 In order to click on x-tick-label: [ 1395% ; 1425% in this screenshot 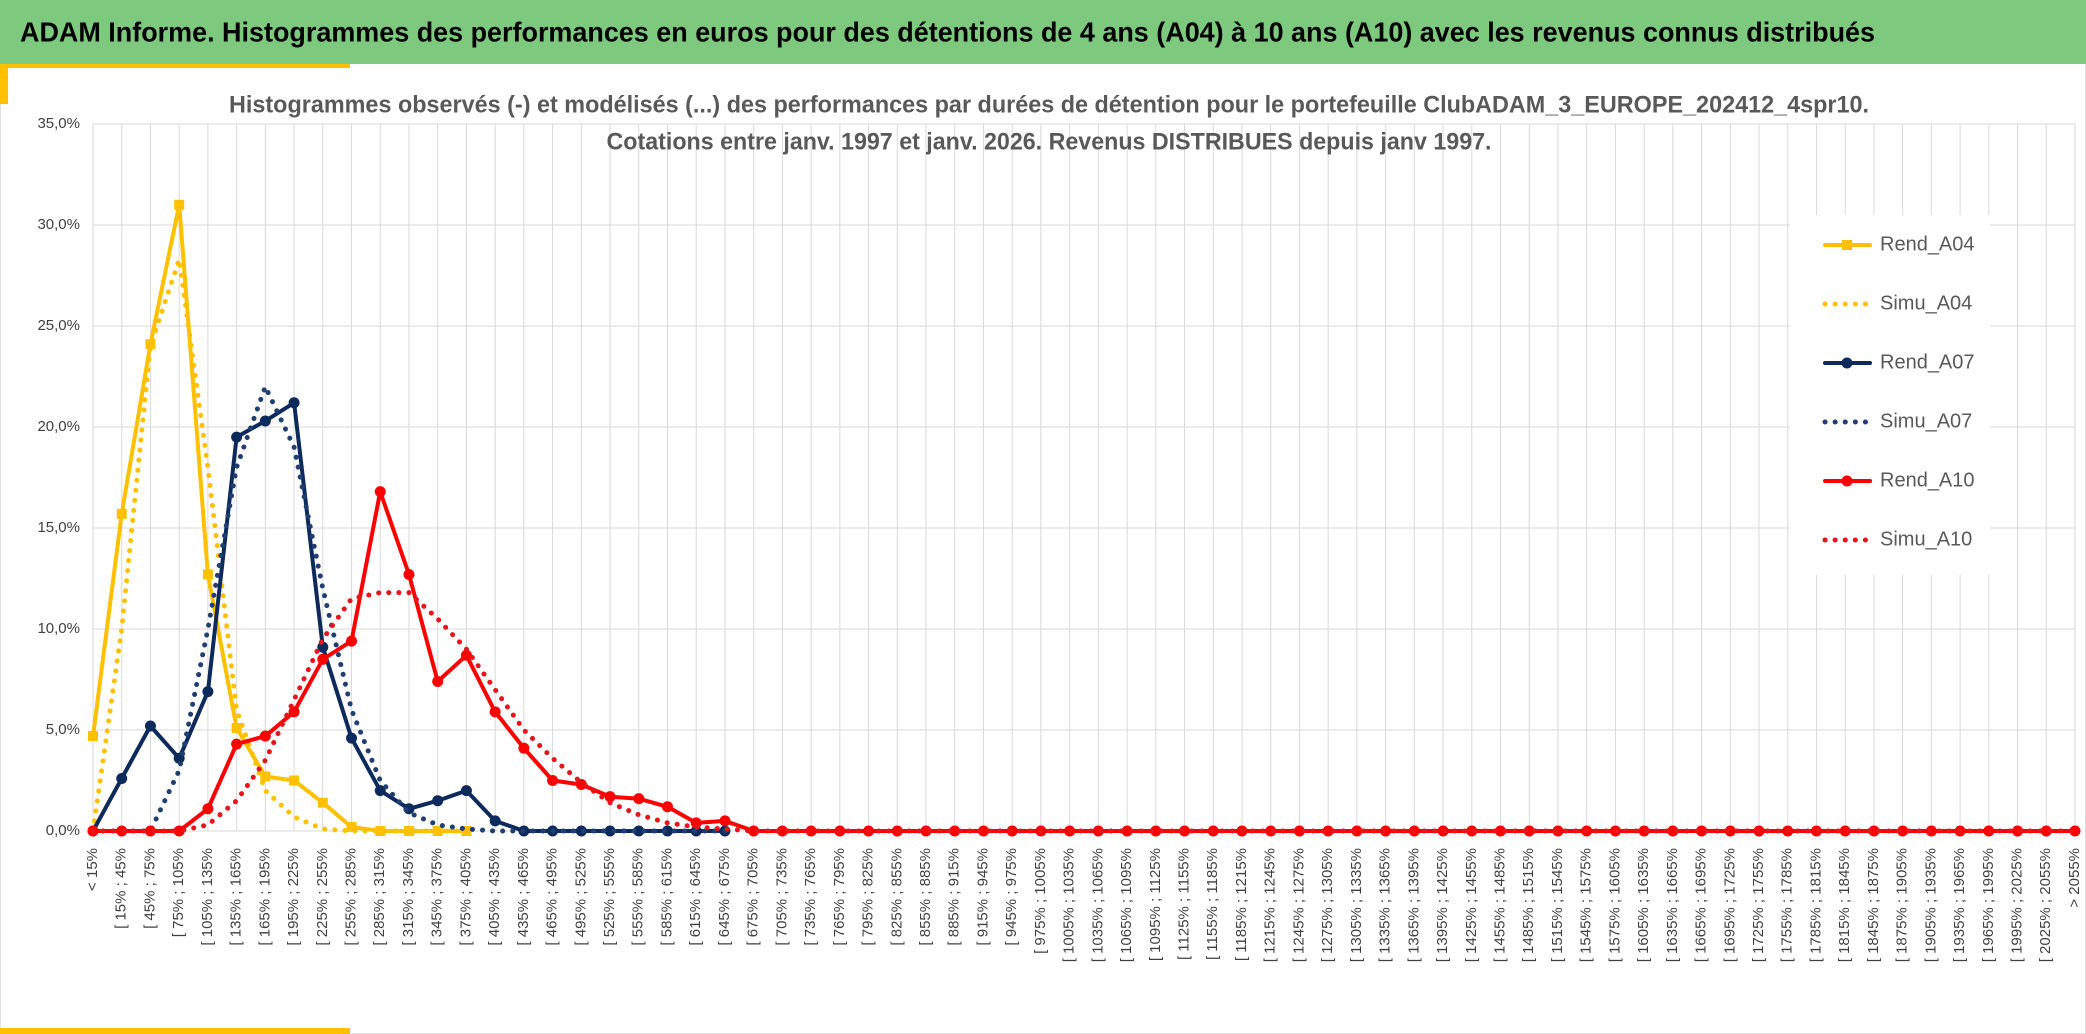, I will do `click(1442, 905)`.